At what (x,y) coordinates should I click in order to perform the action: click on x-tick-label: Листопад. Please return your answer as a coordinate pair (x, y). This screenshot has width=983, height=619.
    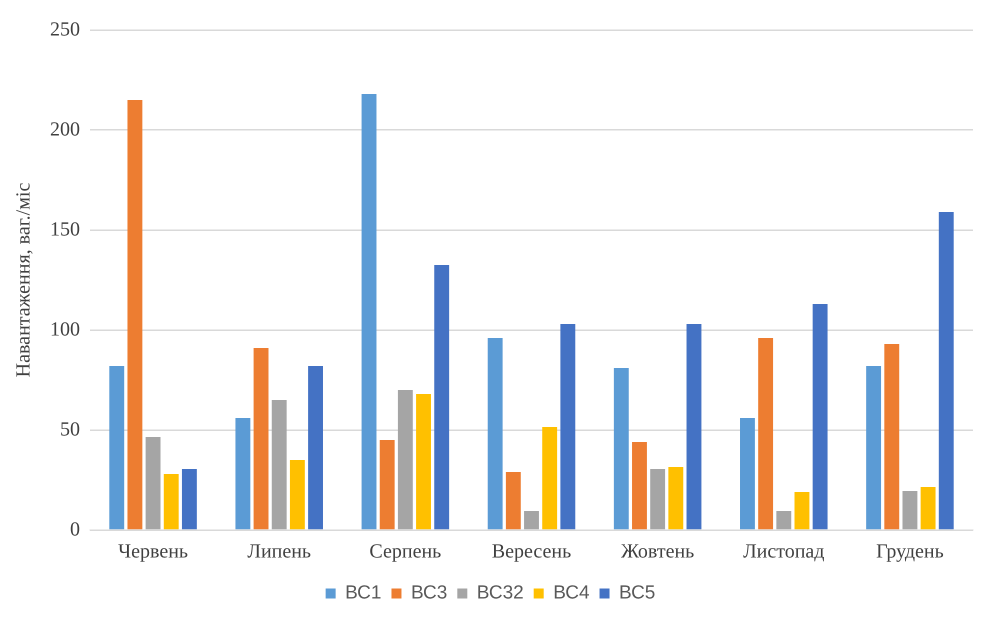
    Looking at the image, I should click on (783, 551).